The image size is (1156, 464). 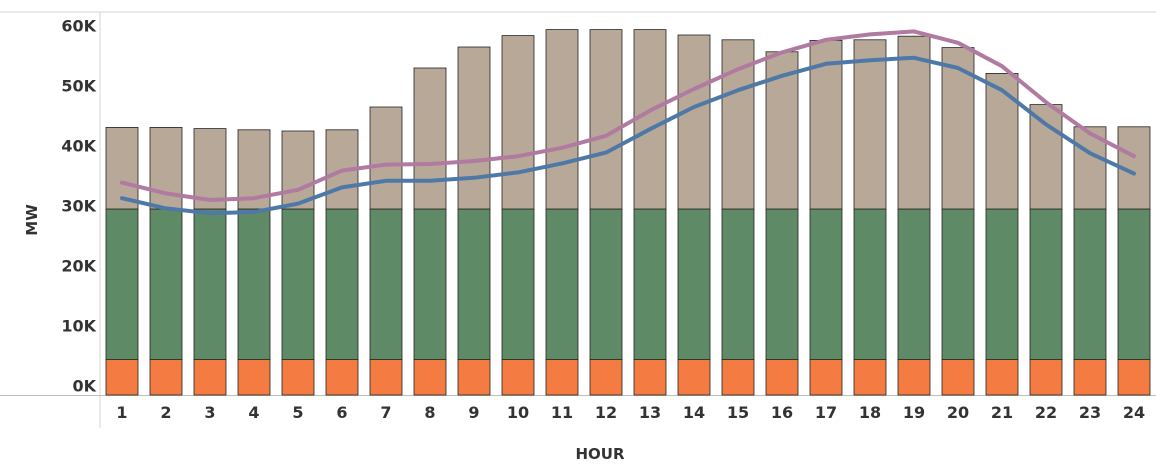 What do you see at coordinates (473, 412) in the screenshot?
I see `x-tick-label: 9` at bounding box center [473, 412].